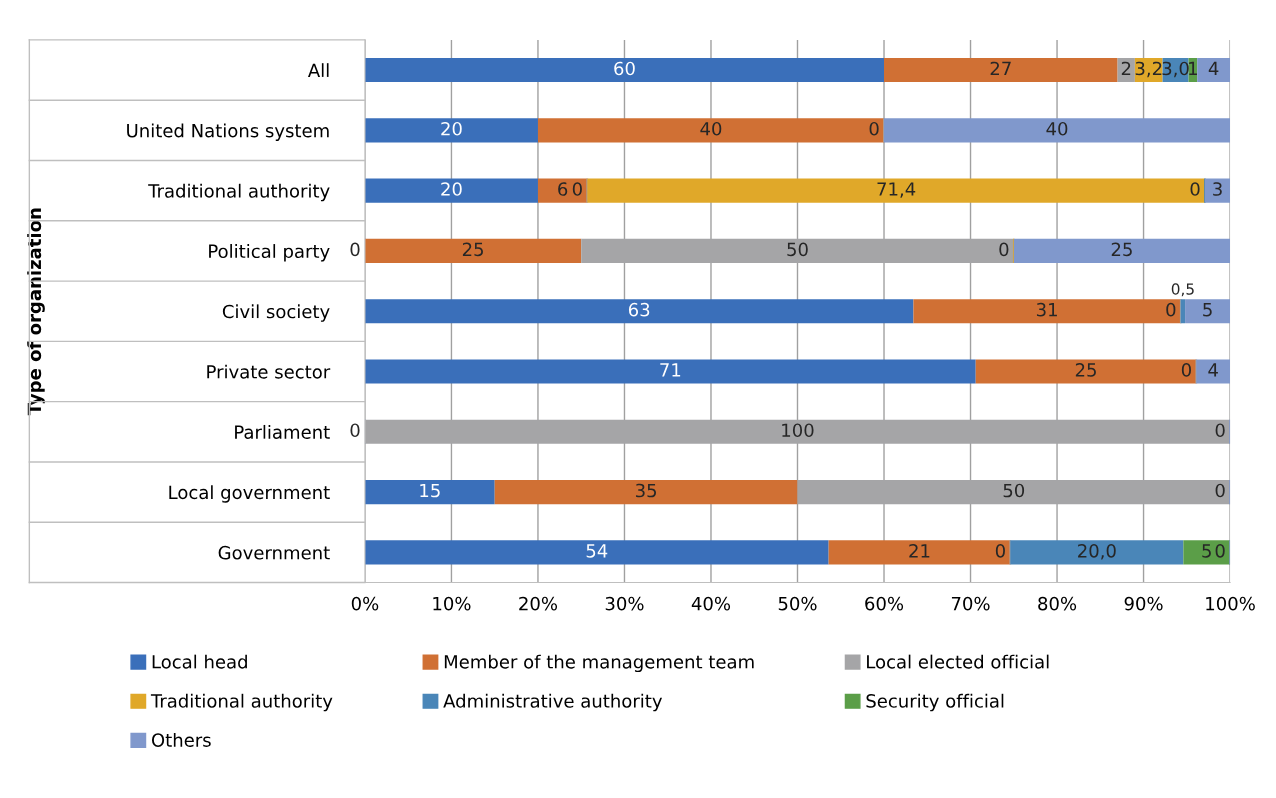 Image resolution: width=1276 pixels, height=798 pixels. I want to click on data-label: 3,2, so click(1148, 69).